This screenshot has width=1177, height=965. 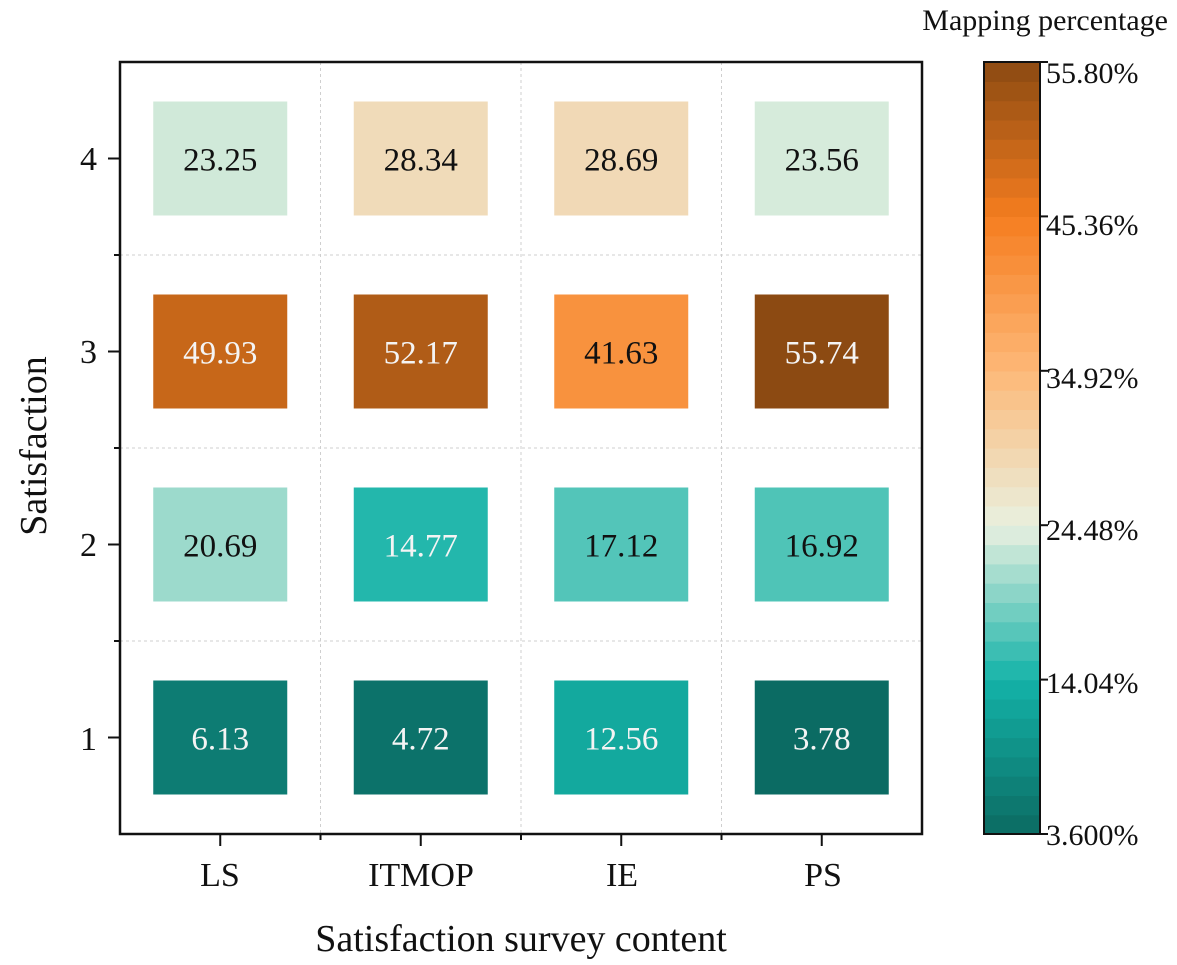 I want to click on heatmap-cell-label: 28.34, so click(x=421, y=161).